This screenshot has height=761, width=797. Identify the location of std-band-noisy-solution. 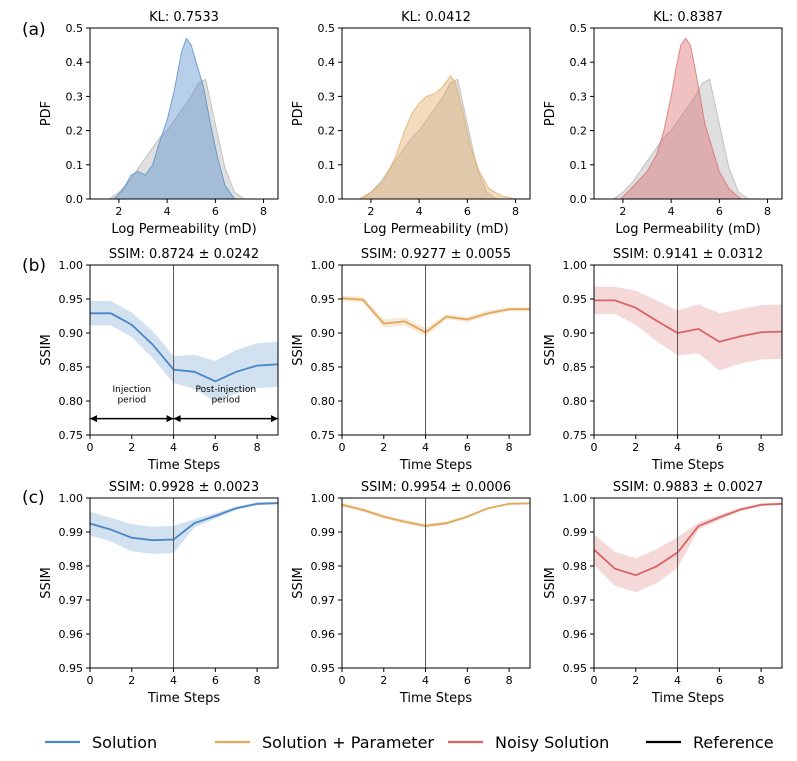
(688, 547).